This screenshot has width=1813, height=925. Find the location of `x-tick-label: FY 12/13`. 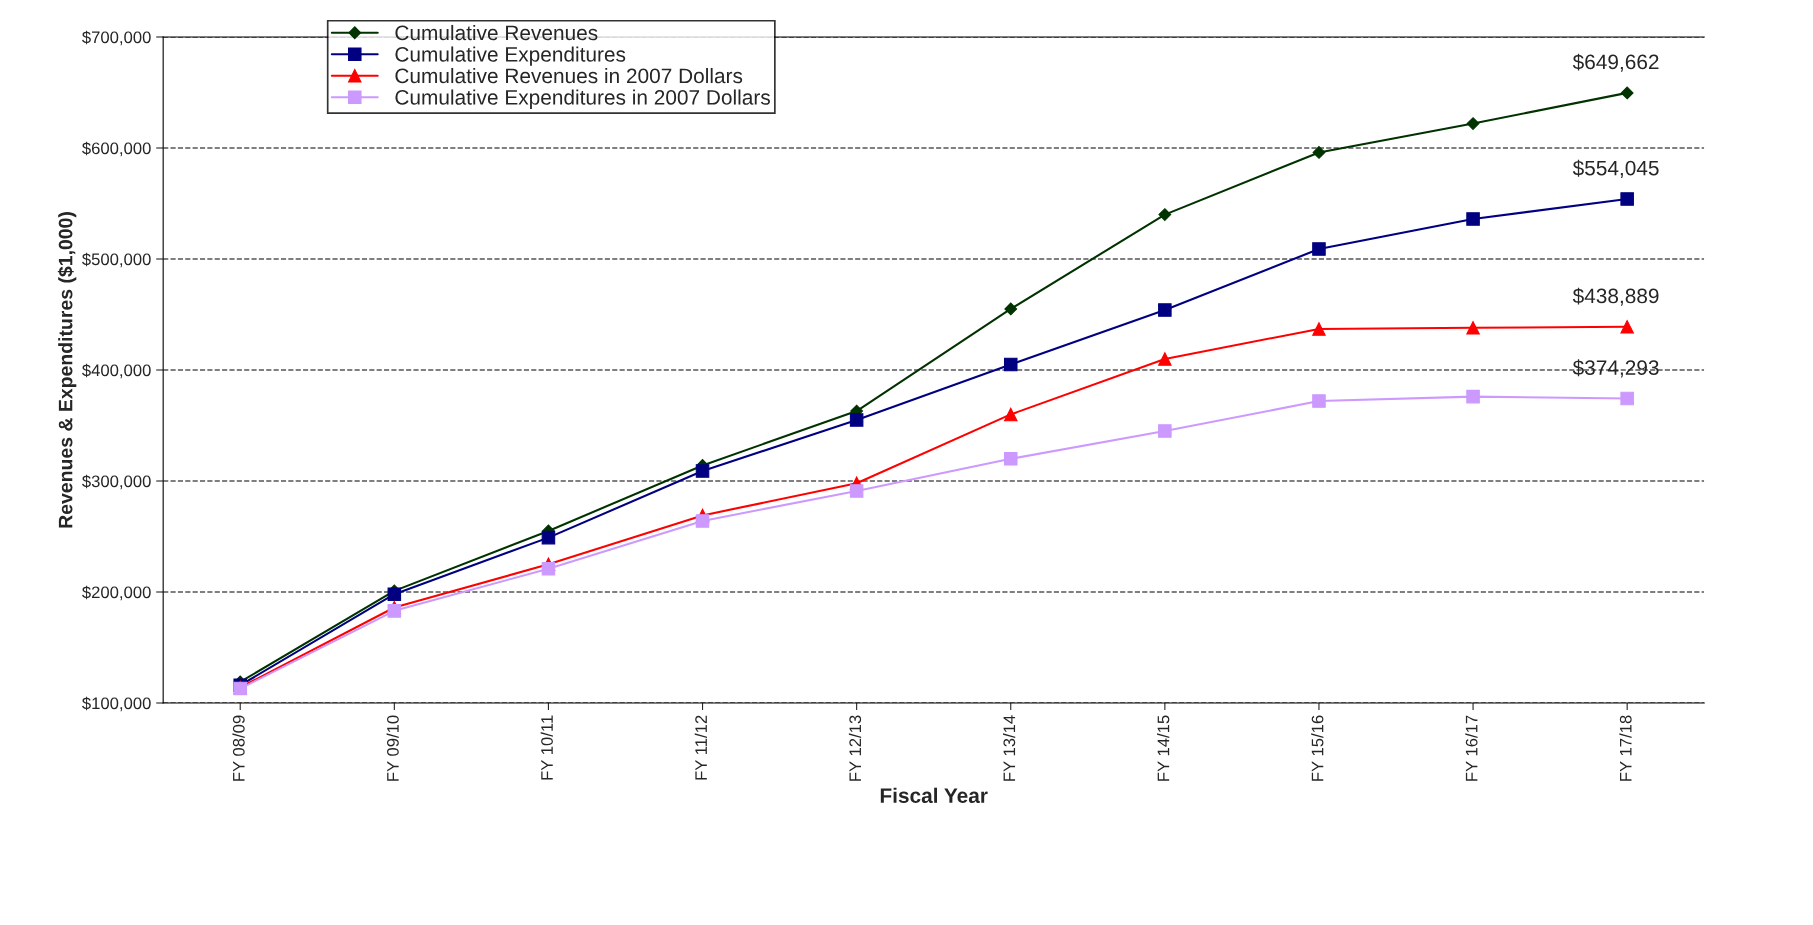

x-tick-label: FY 12/13 is located at coordinates (855, 748).